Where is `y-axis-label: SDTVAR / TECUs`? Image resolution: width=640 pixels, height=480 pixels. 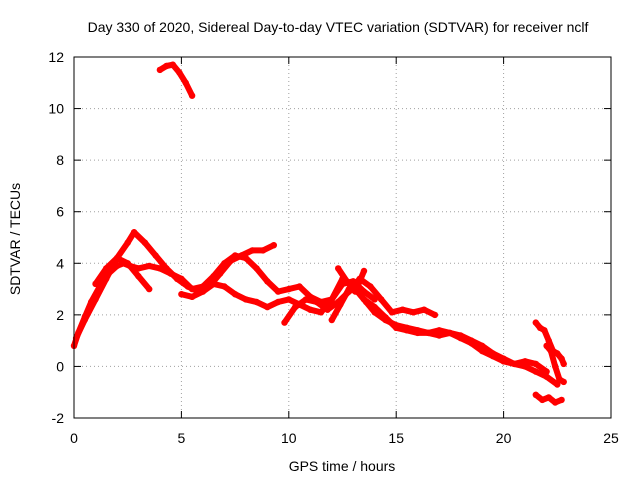
y-axis-label: SDTVAR / TECUs is located at coordinates (15, 239).